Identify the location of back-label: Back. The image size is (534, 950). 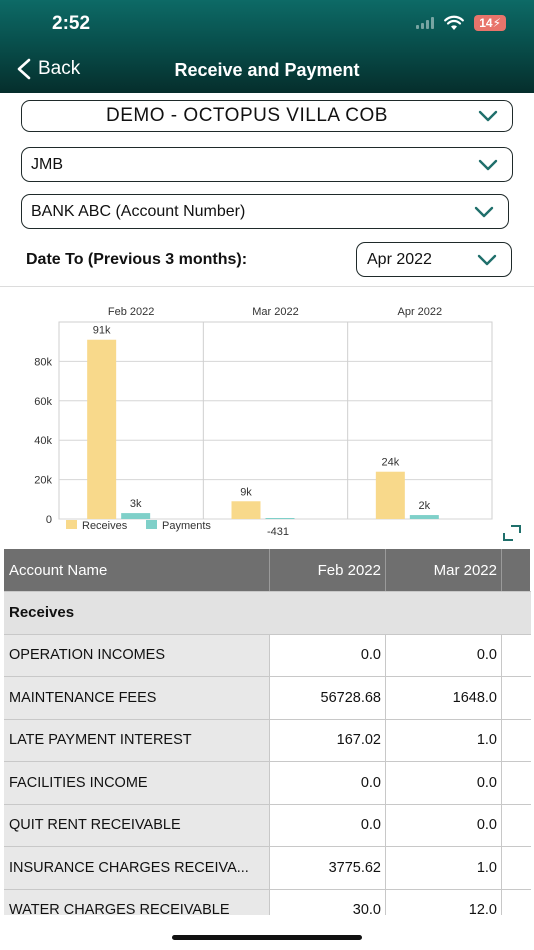
(59, 68).